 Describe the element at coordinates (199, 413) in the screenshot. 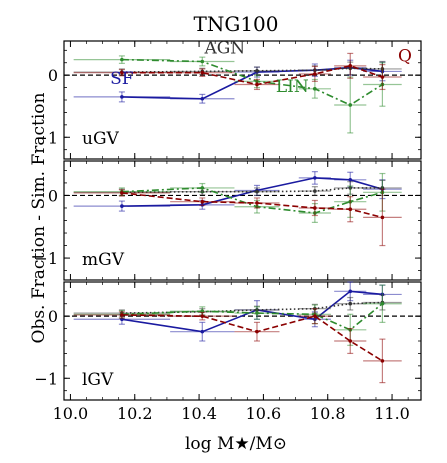

I see `x-tick-label: 10.4` at that location.